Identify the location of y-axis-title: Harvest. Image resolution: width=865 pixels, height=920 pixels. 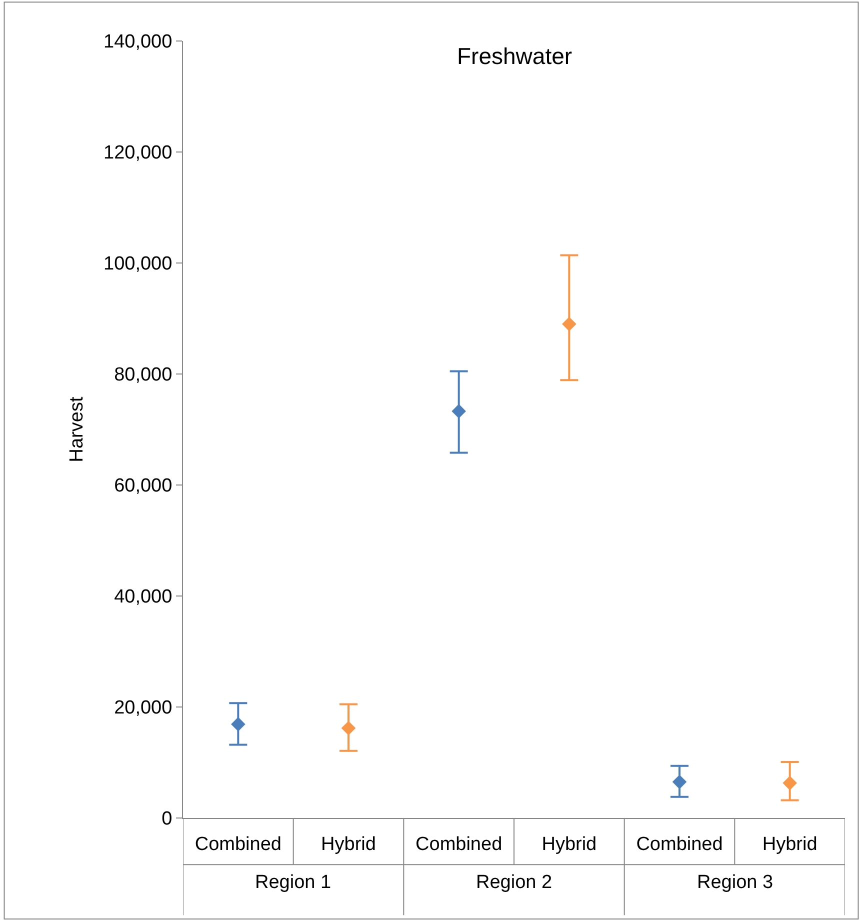
(77, 429).